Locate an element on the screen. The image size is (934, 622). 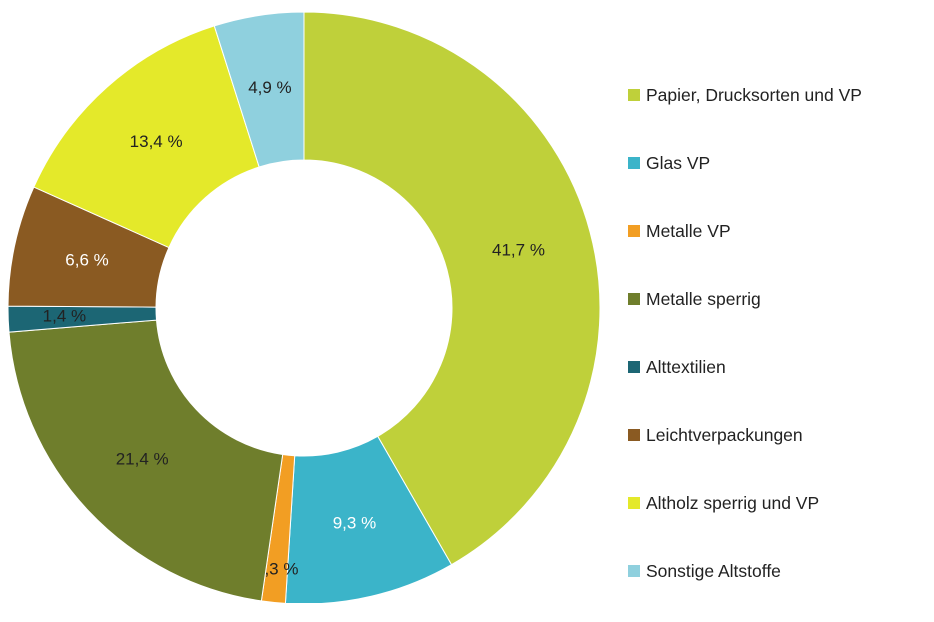
slice-glas-vp is located at coordinates (368, 519).